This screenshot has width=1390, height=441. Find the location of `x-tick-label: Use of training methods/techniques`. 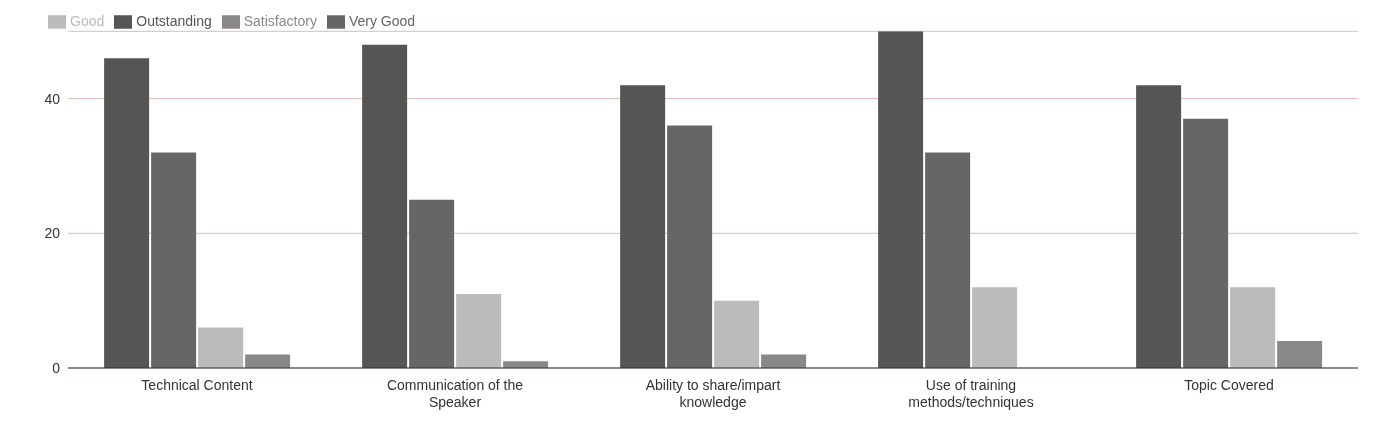

x-tick-label: Use of training methods/techniques is located at coordinates (971, 393).